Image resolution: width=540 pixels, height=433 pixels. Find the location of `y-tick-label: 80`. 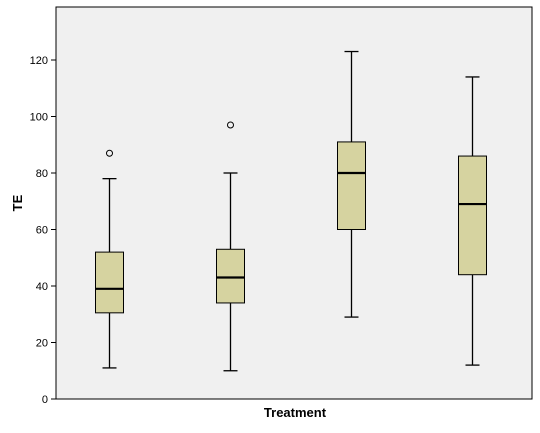

y-tick-label: 80 is located at coordinates (42, 174).